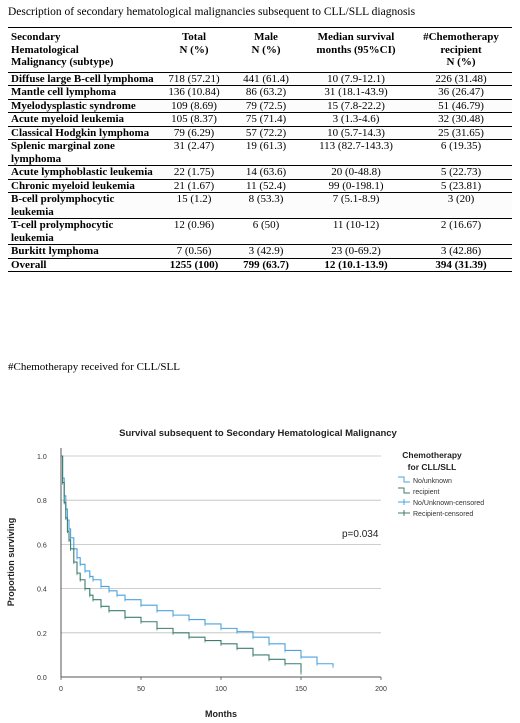  Describe the element at coordinates (194, 79) in the screenshot. I see `total-cell: 718 (57.21)` at that location.